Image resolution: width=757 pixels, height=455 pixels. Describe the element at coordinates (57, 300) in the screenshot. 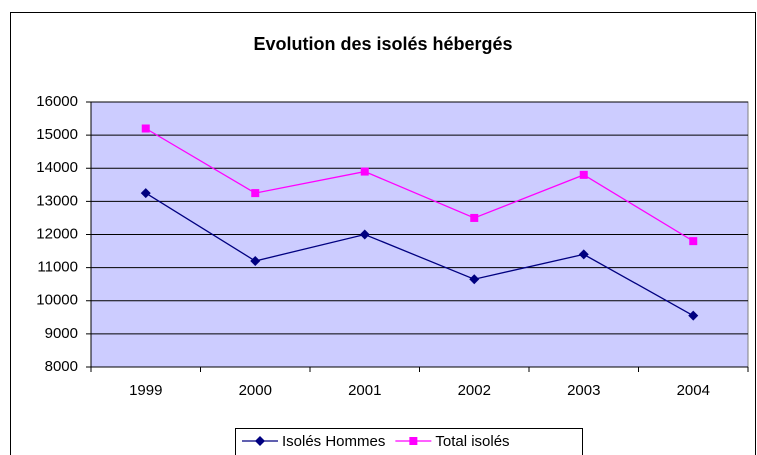

I see `y-tick-label: 10000` at that location.